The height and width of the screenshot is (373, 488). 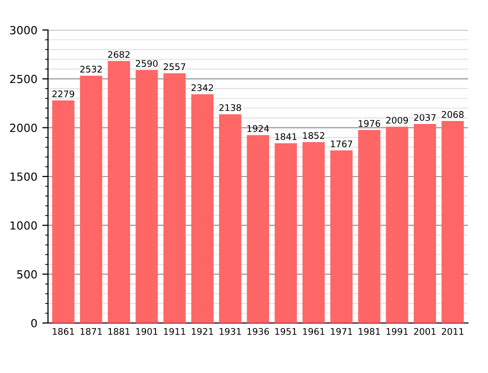 What do you see at coordinates (147, 63) in the screenshot?
I see `data-label: 2590` at bounding box center [147, 63].